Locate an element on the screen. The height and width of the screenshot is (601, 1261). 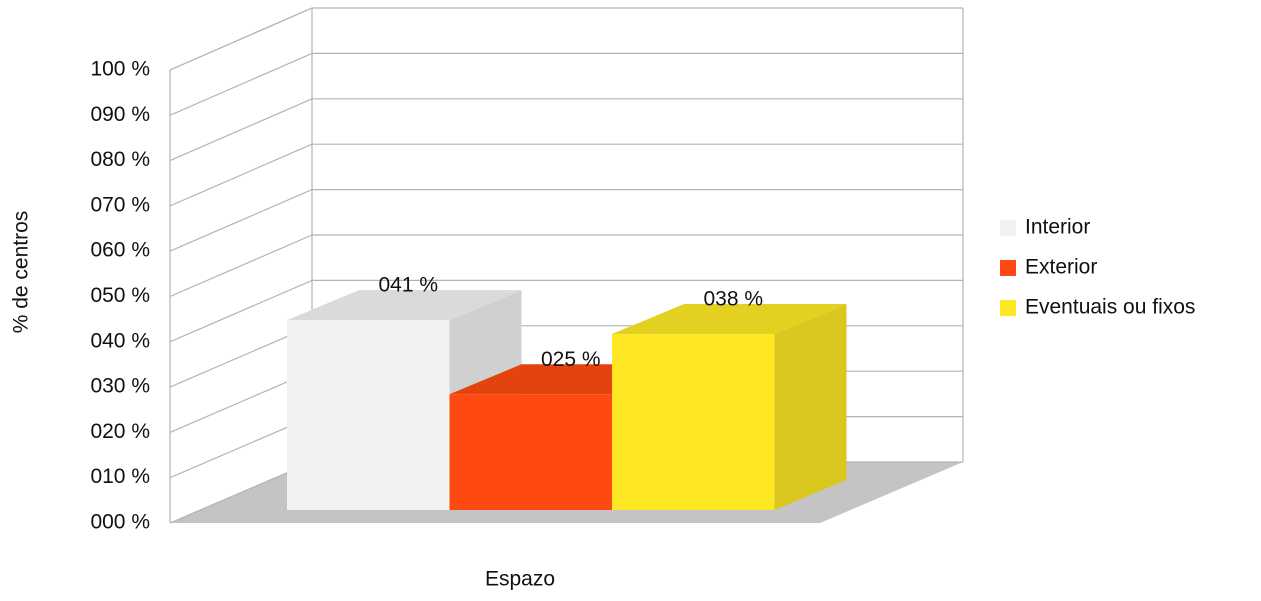
y-tick-label: 040 % is located at coordinates (120, 340).